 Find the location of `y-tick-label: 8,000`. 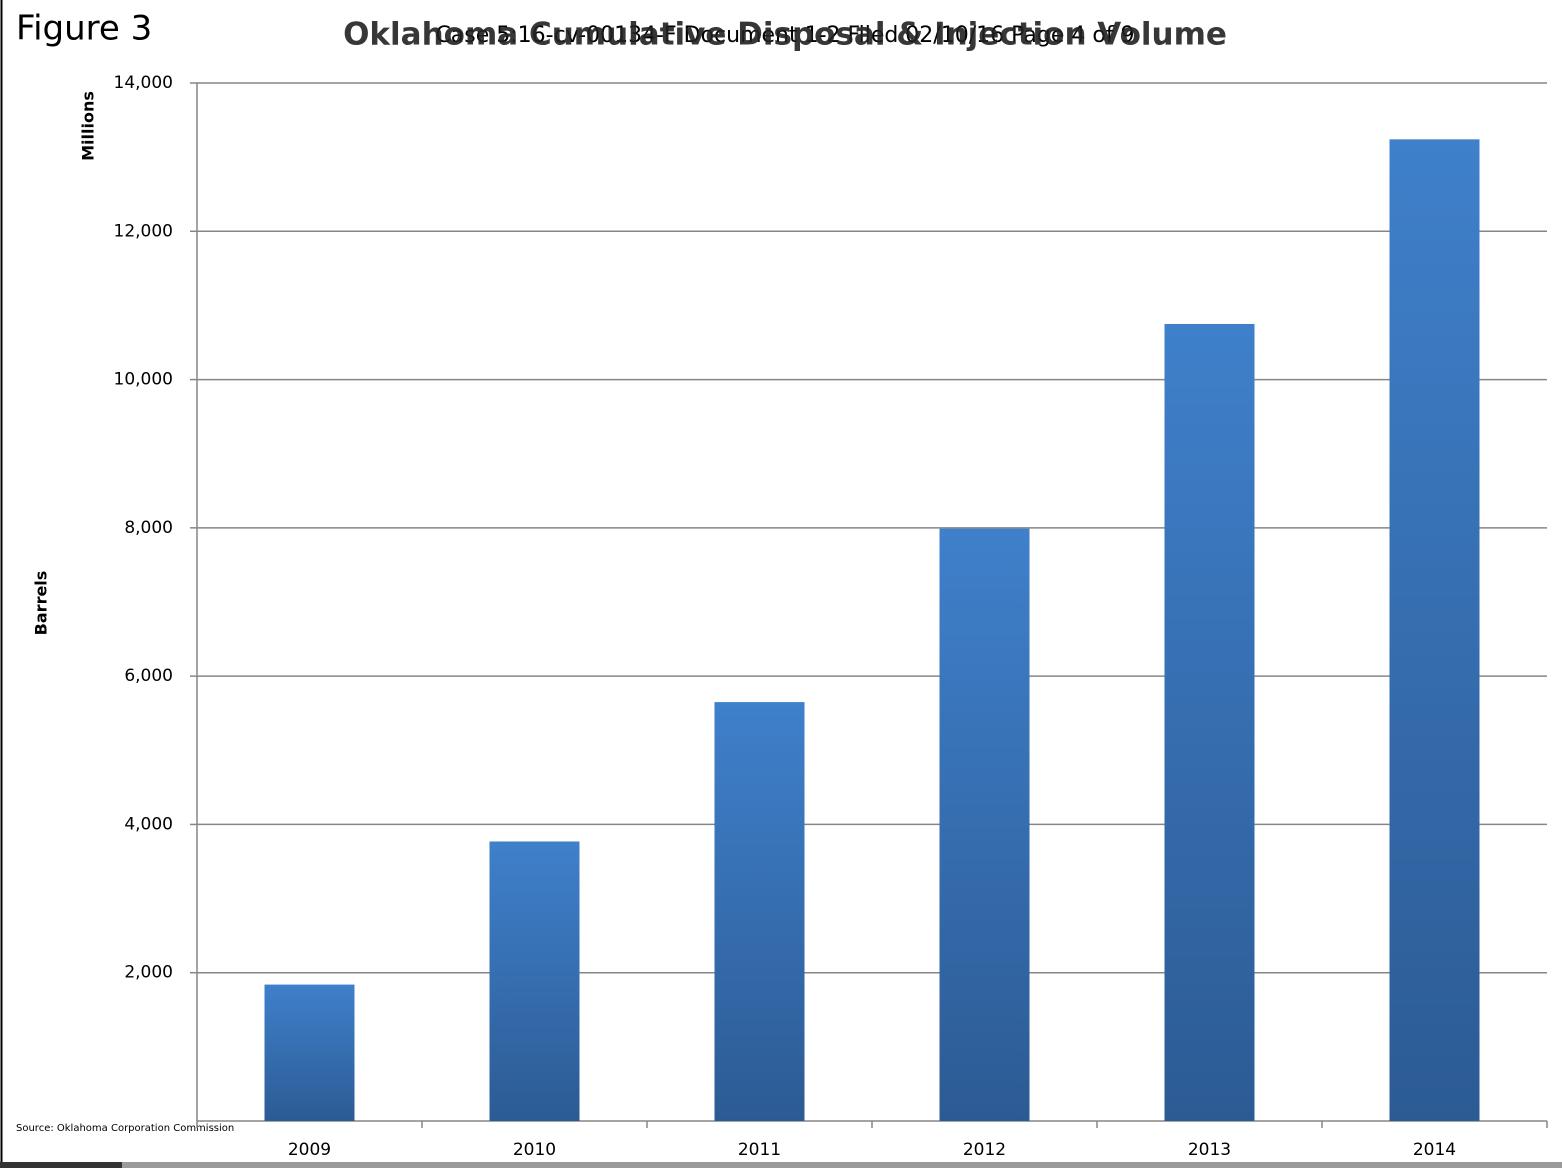

y-tick-label: 8,000 is located at coordinates (148, 528).